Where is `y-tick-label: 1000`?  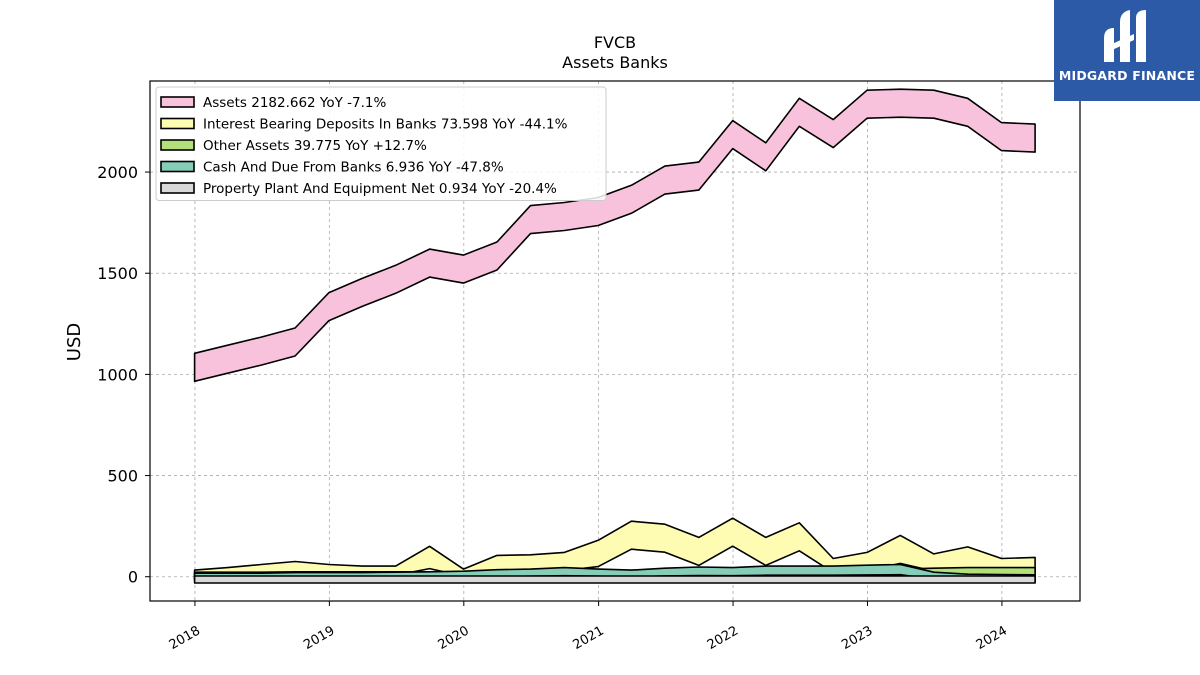 y-tick-label: 1000 is located at coordinates (117, 374).